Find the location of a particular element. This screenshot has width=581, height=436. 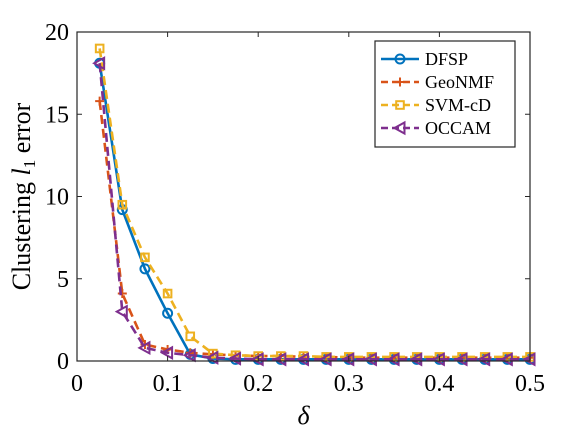

y-tick-label: 0 is located at coordinates (63, 362).